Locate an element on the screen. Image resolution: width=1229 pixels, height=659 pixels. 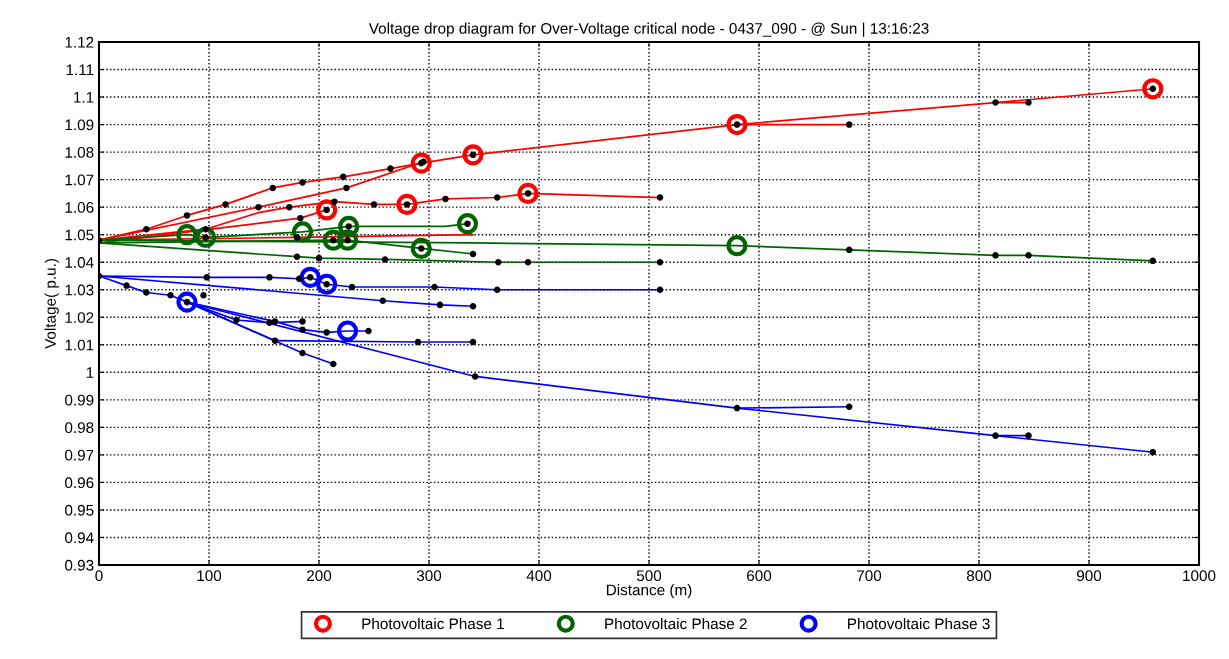
x-tick-label: 100 is located at coordinates (209, 576).